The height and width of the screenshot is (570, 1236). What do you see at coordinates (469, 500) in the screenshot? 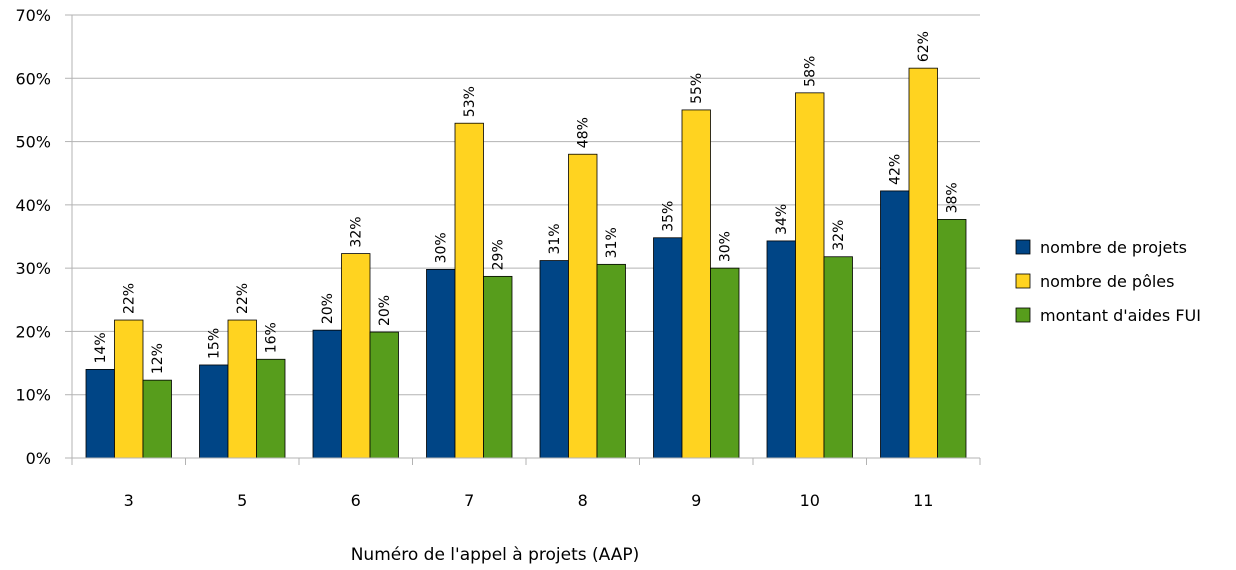
I see `x-tick-label: 7` at bounding box center [469, 500].